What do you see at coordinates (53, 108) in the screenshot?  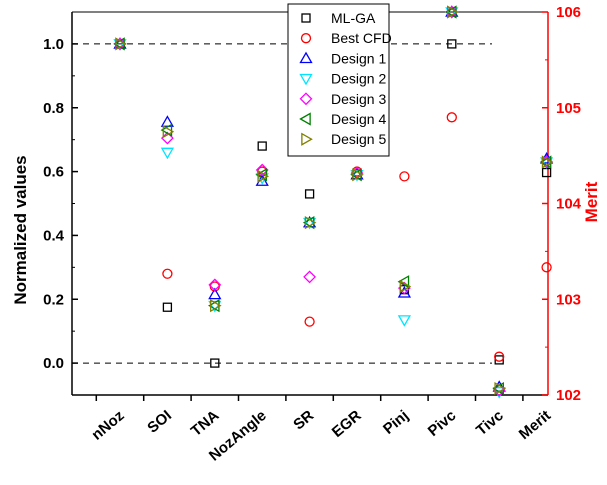 I see `left-tick-label: 0.8` at bounding box center [53, 108].